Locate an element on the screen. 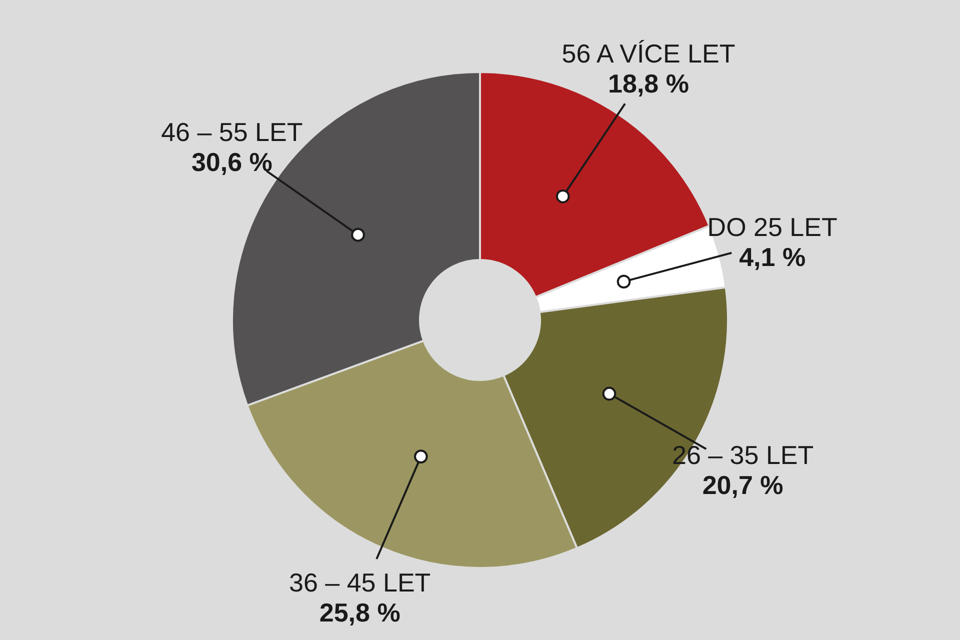 Image resolution: width=960 pixels, height=640 pixels. data-label: 25,8 % is located at coordinates (359, 613).